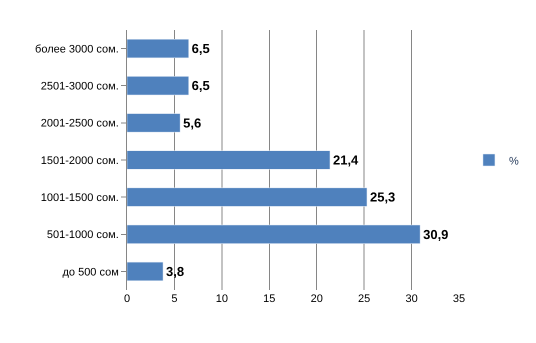 The width and height of the screenshot is (536, 343). I want to click on x-tick-label: 20, so click(316, 299).